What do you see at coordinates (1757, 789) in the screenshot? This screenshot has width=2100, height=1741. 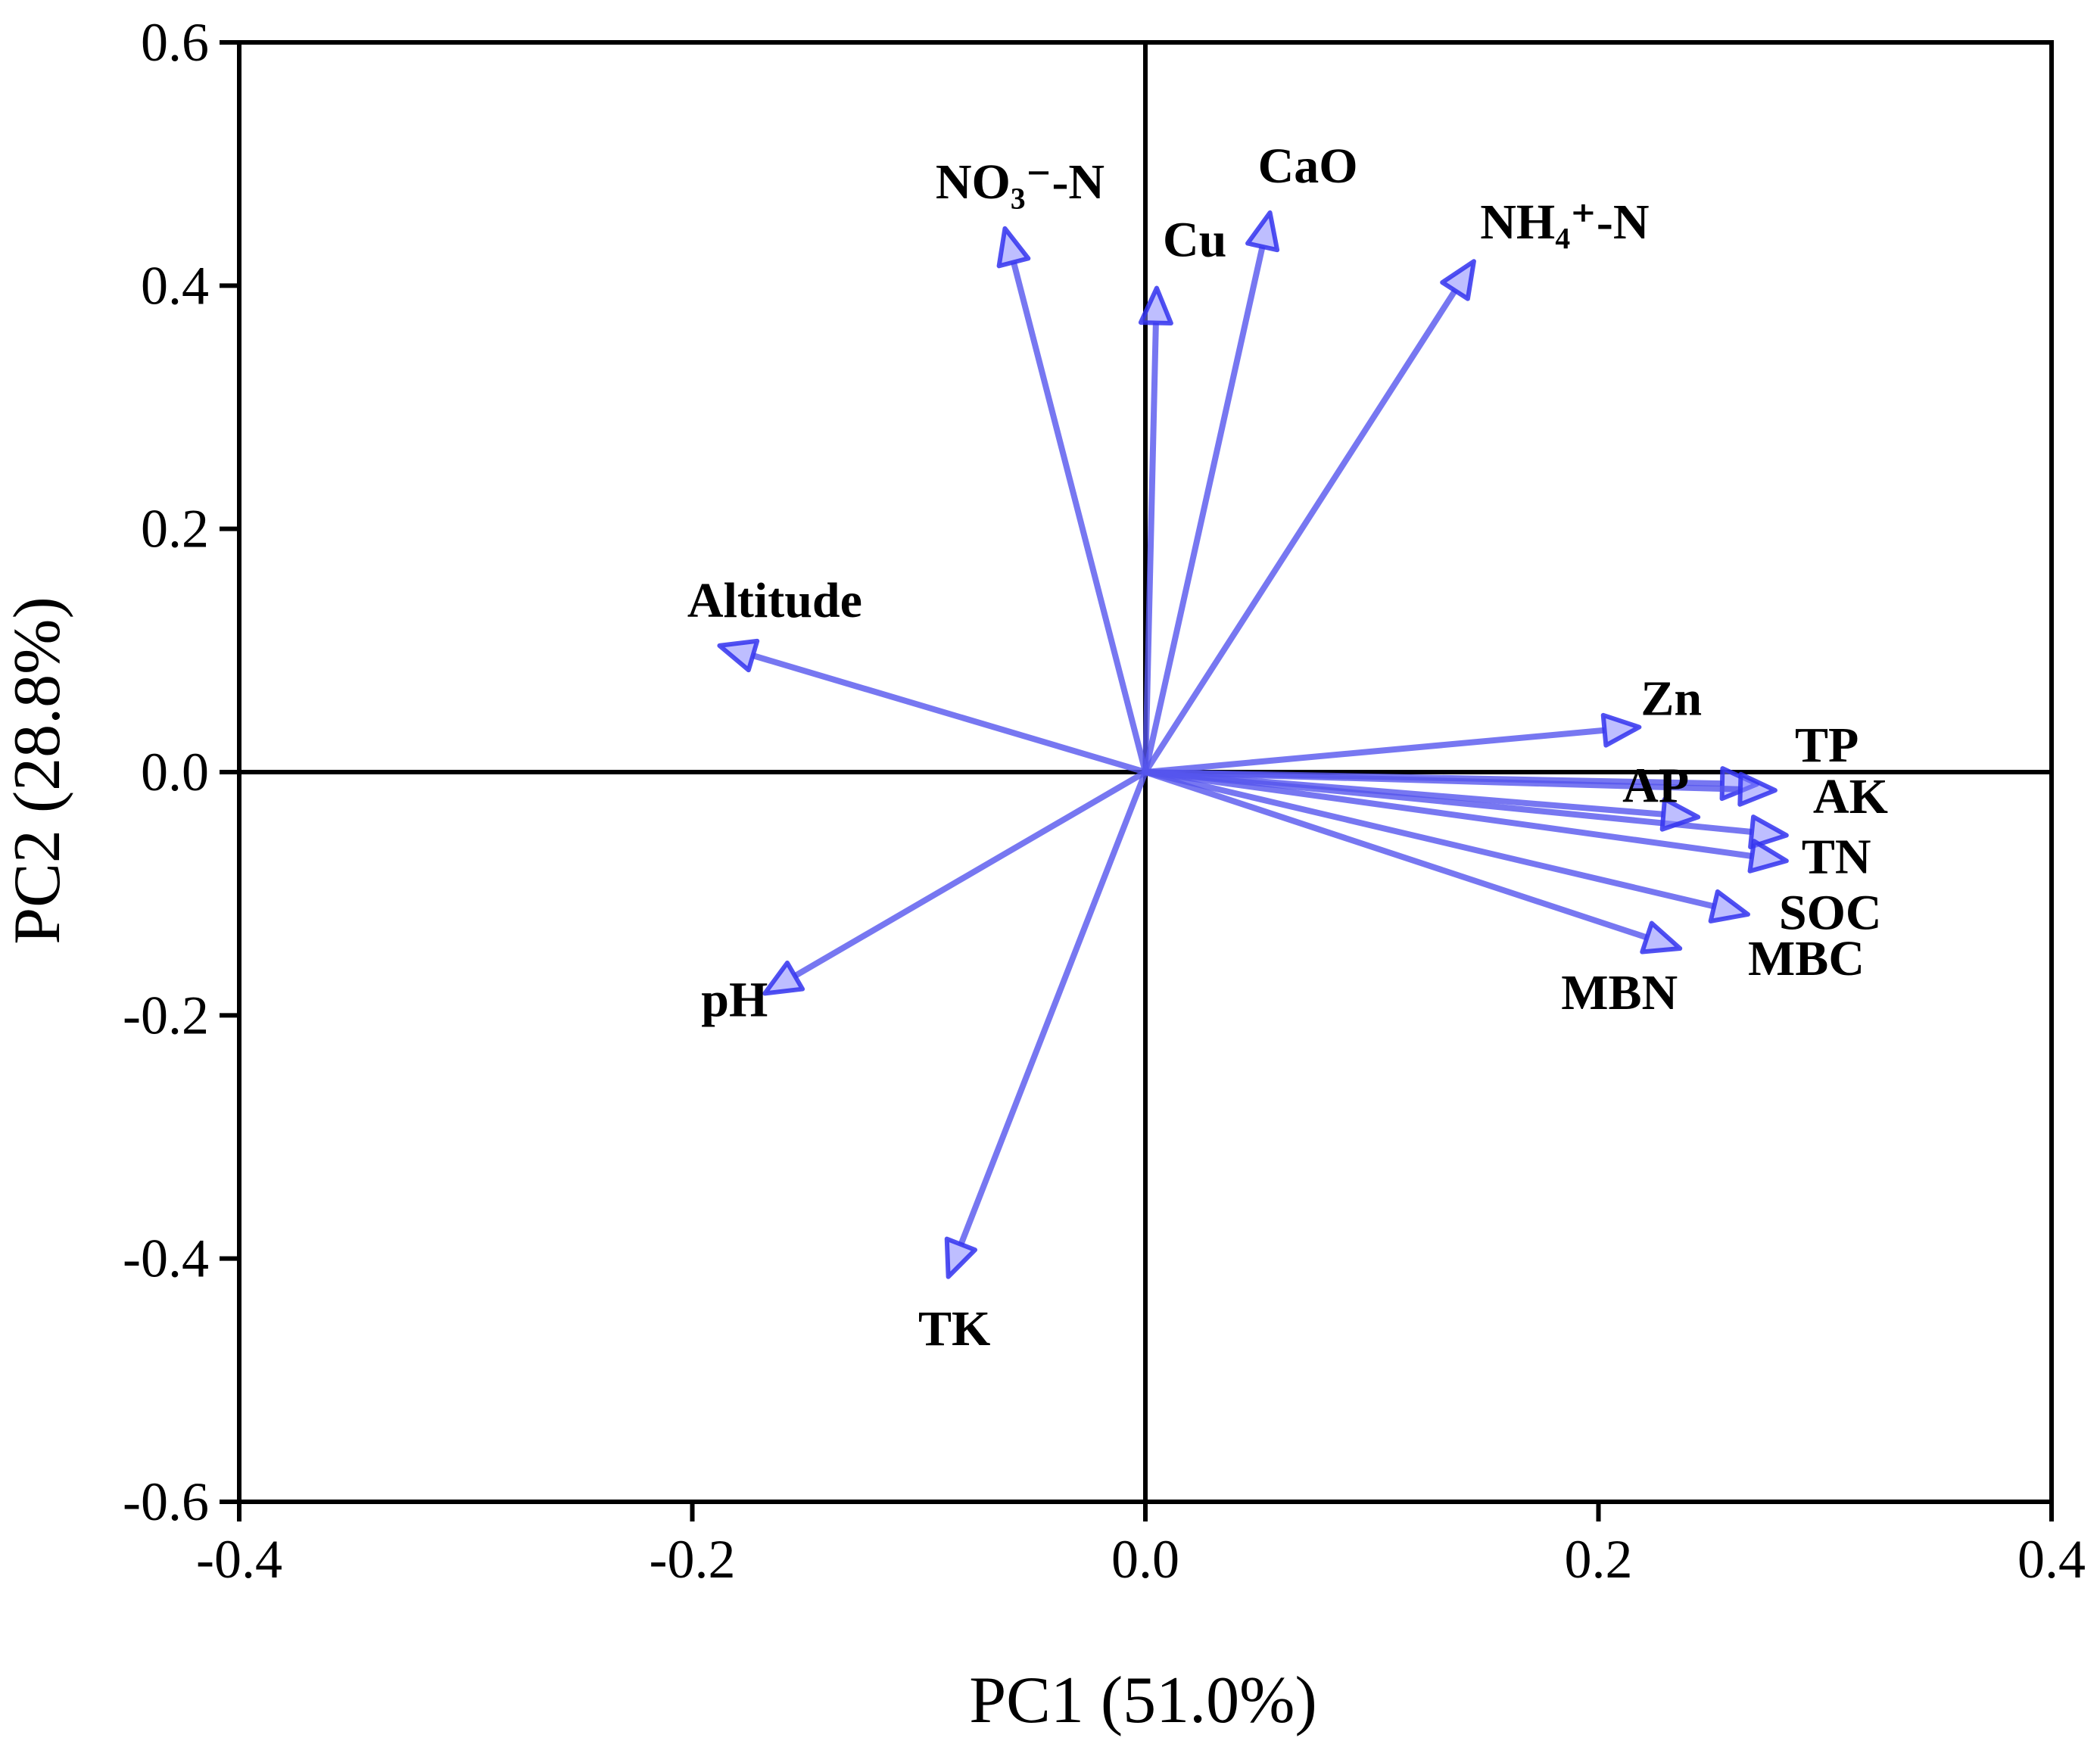 I see `vector-ak-head` at bounding box center [1757, 789].